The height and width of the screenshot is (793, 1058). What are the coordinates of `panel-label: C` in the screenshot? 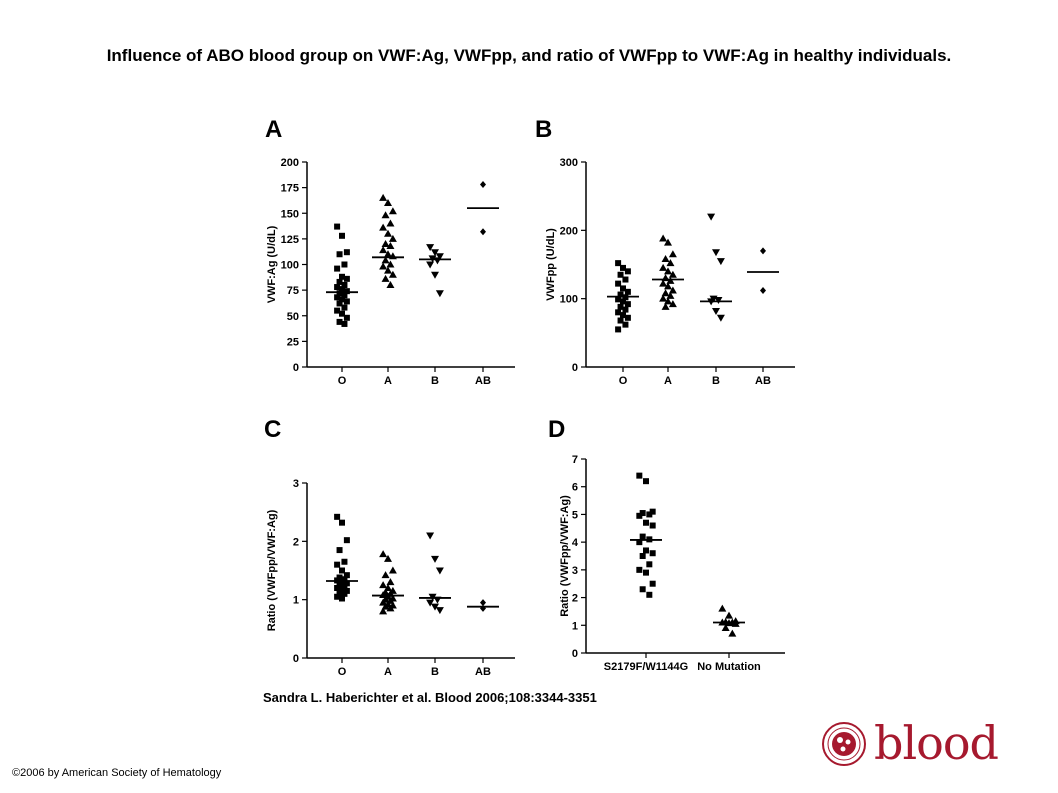 It's located at (272, 429).